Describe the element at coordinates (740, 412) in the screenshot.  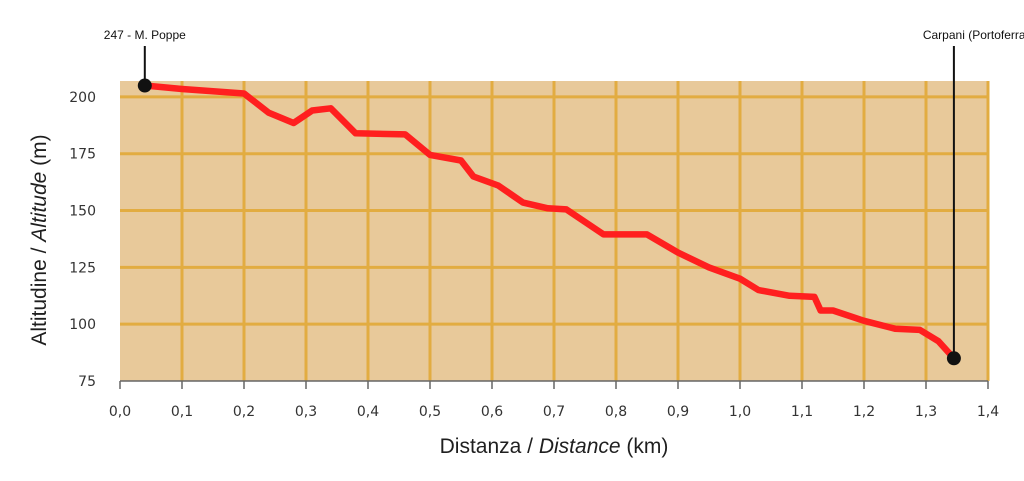
I see `x-tick-label: 1,0` at that location.